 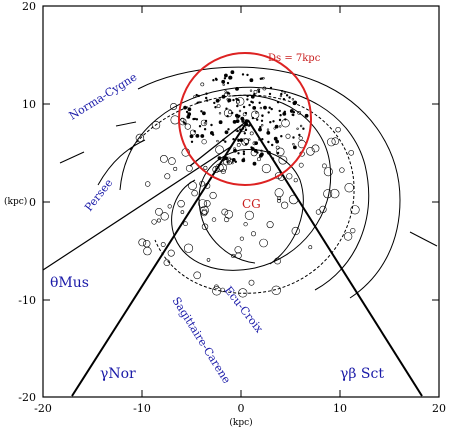 I want to click on circle-label: Ds = 7kpc, so click(x=294, y=58).